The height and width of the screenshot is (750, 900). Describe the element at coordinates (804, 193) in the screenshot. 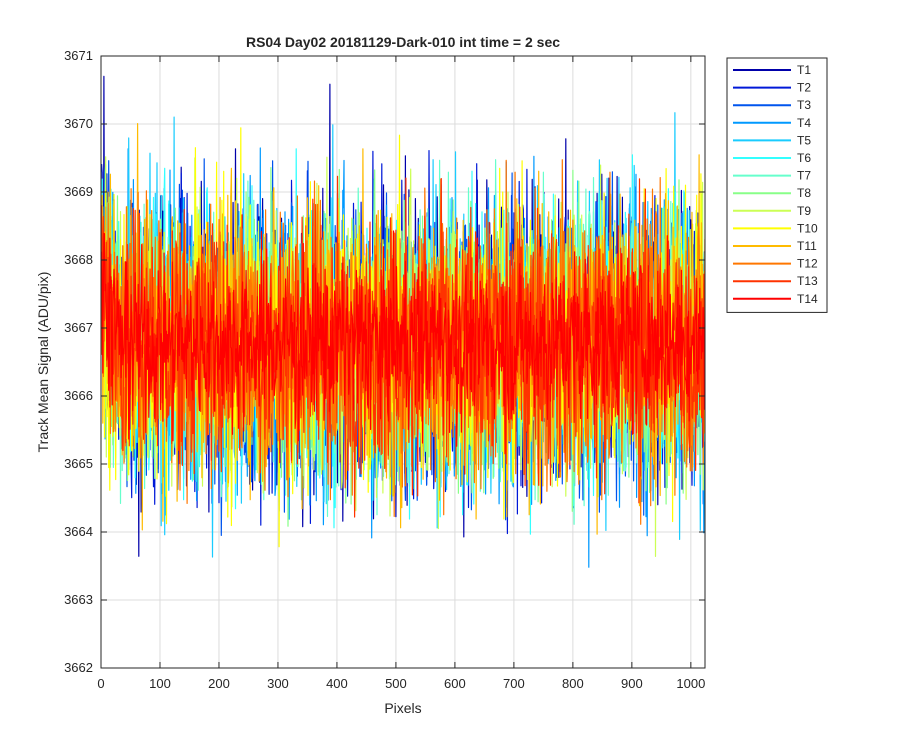

I see `legend-label-t8: T8` at that location.